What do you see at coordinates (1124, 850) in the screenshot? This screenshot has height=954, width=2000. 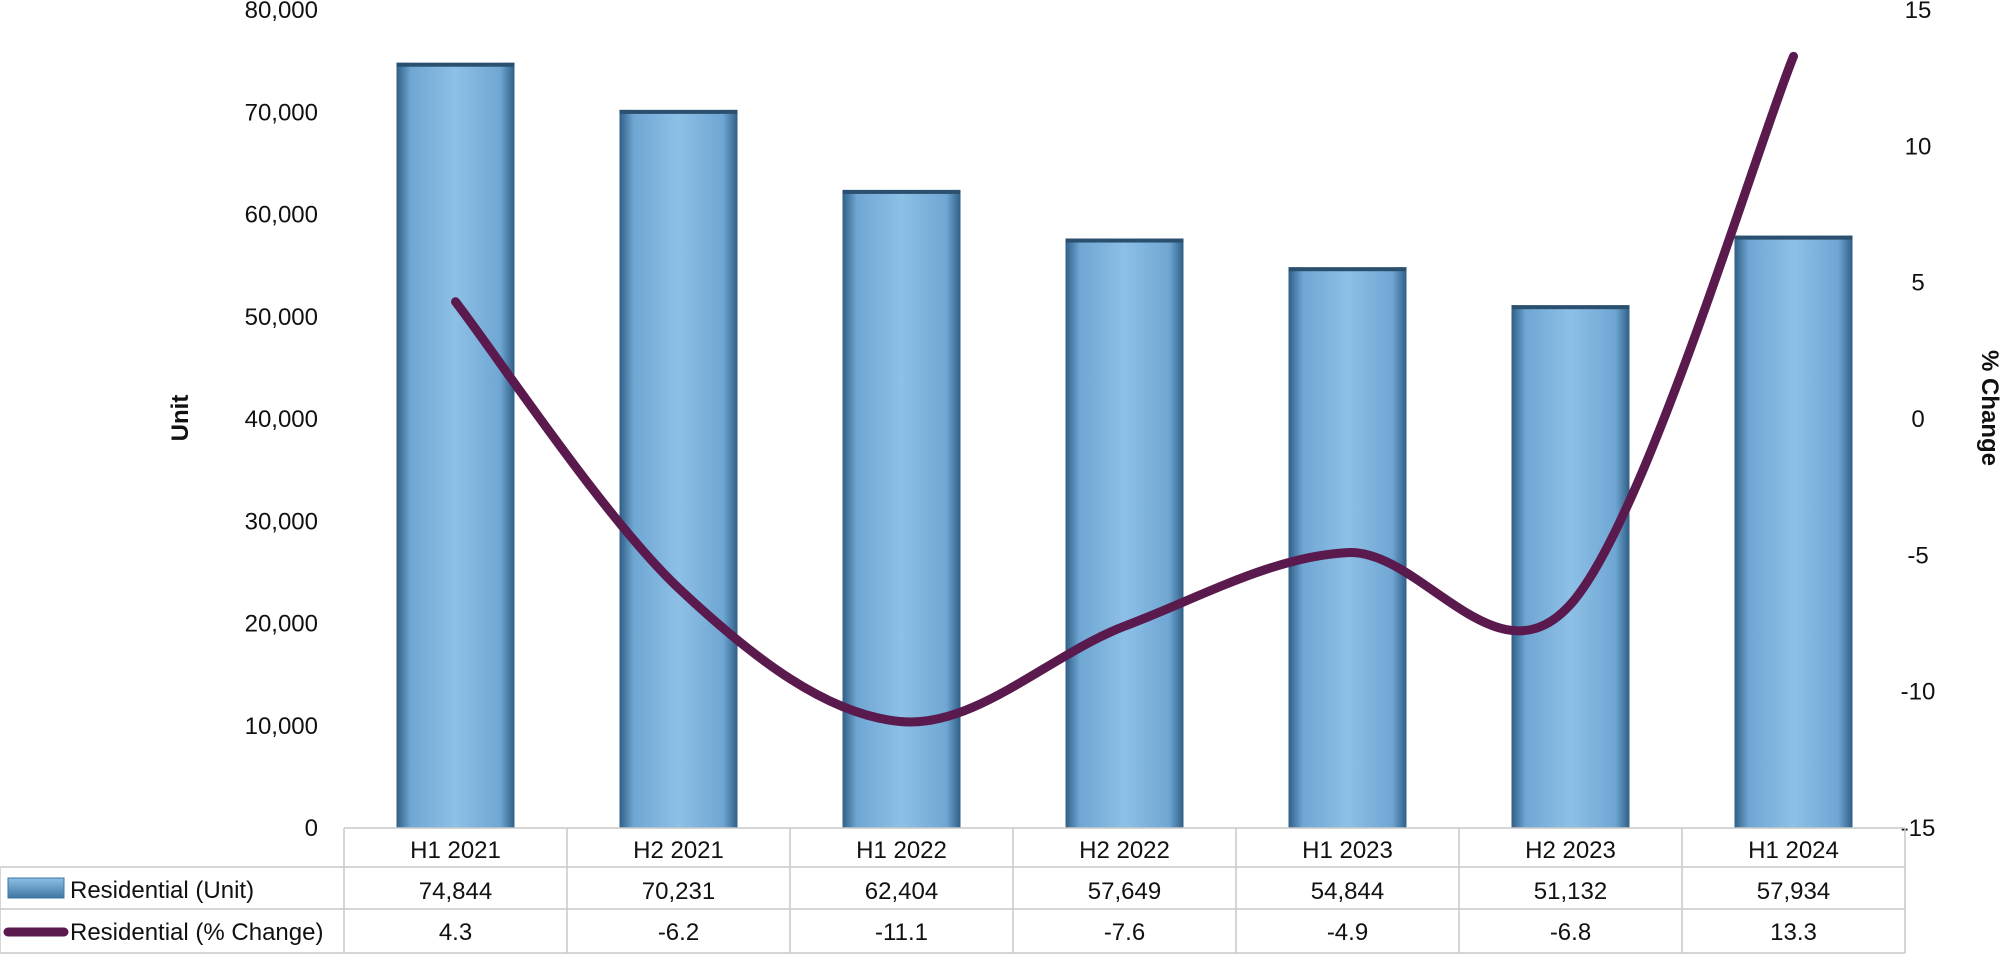 I see `category-label: H2 2022` at bounding box center [1124, 850].